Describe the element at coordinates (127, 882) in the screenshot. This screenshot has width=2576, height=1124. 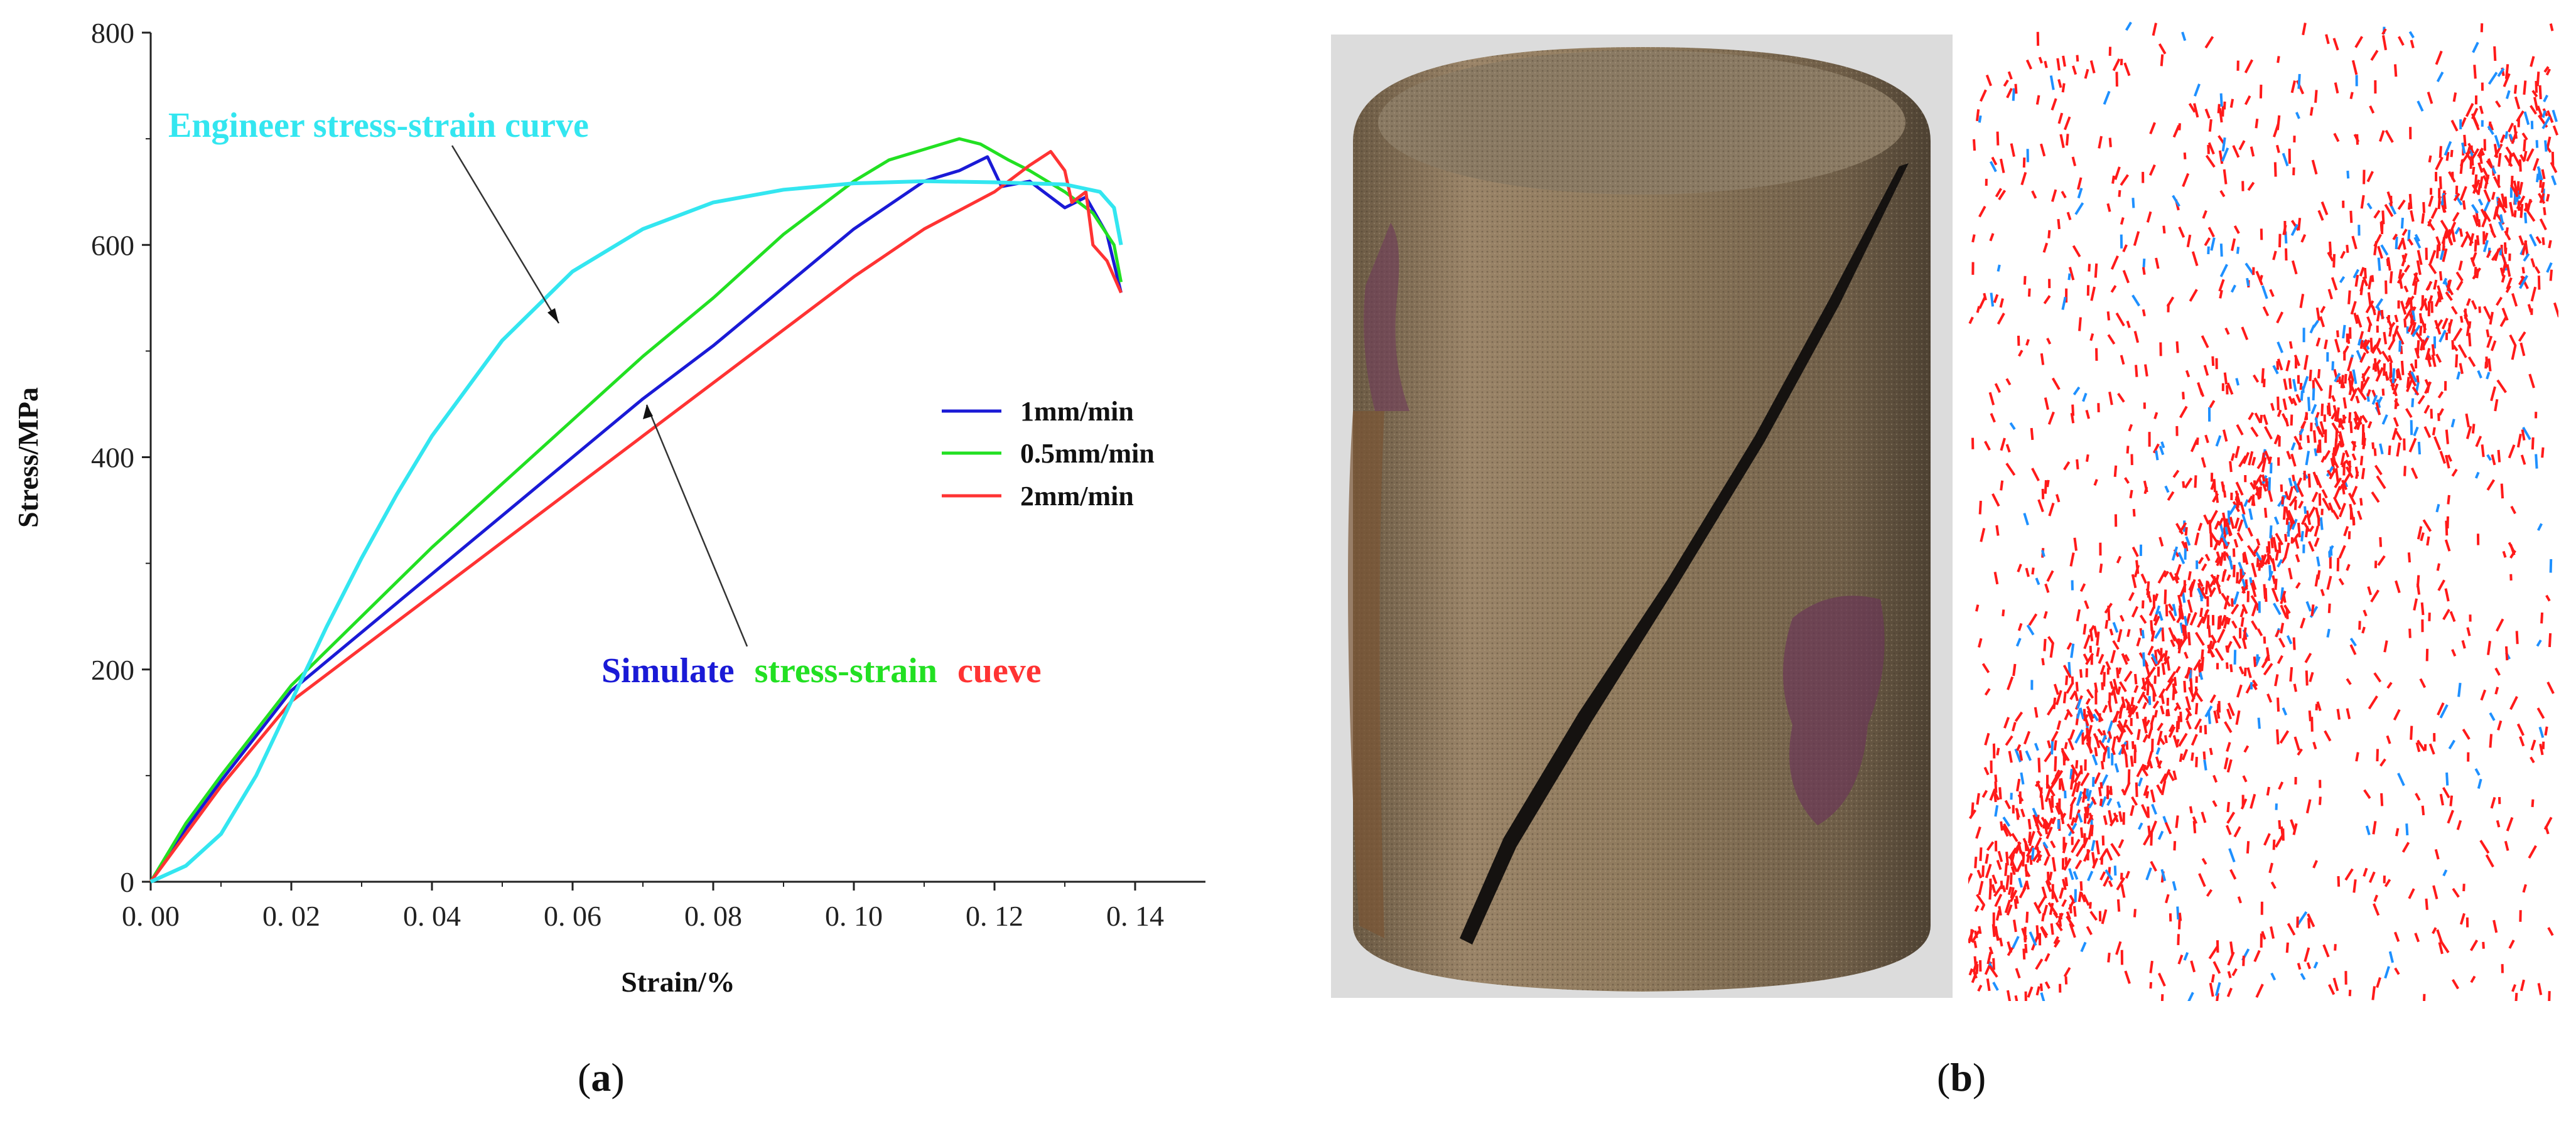
I see `y-tick-label: 0` at that location.